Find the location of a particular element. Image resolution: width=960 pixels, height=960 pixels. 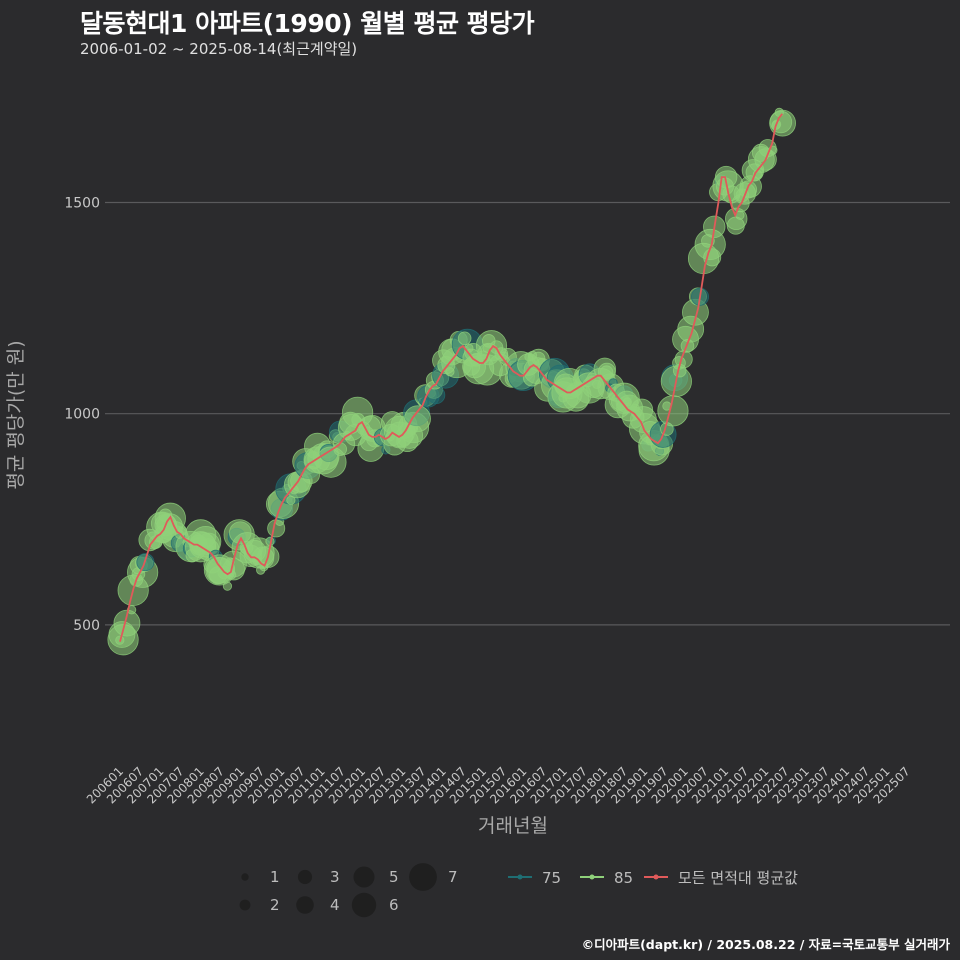

legend-size-label: 6 is located at coordinates (394, 905).